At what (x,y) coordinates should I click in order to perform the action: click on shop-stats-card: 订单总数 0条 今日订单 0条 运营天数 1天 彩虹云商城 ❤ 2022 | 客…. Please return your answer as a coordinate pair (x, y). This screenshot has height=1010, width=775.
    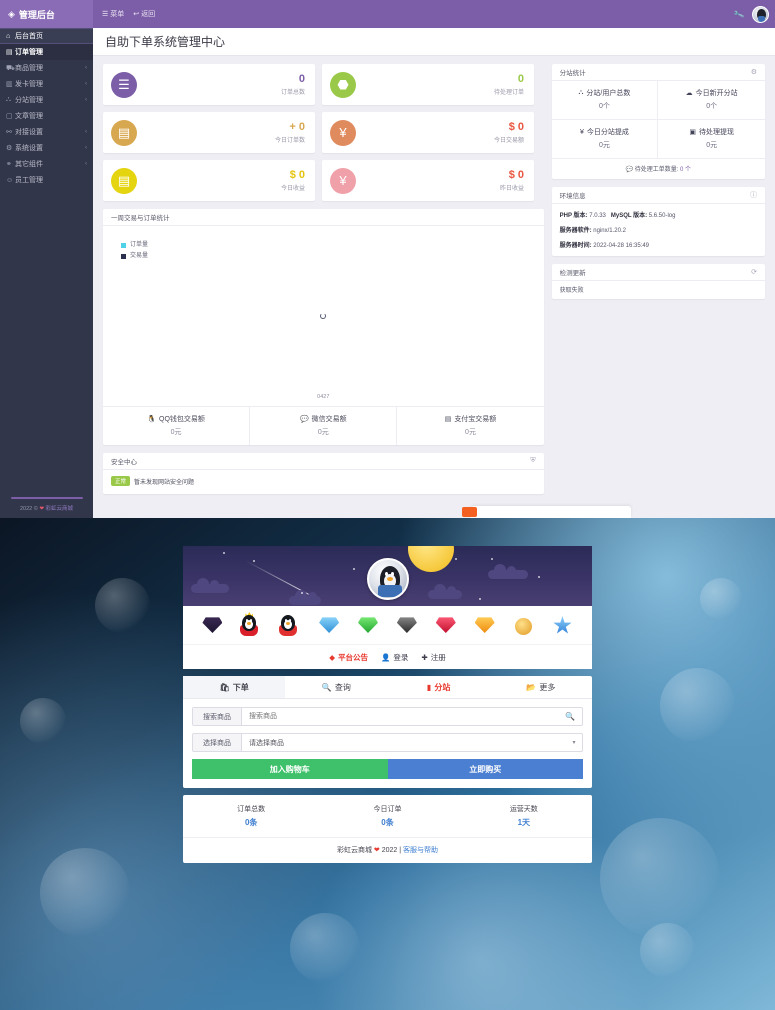
    Looking at the image, I should click on (387, 829).